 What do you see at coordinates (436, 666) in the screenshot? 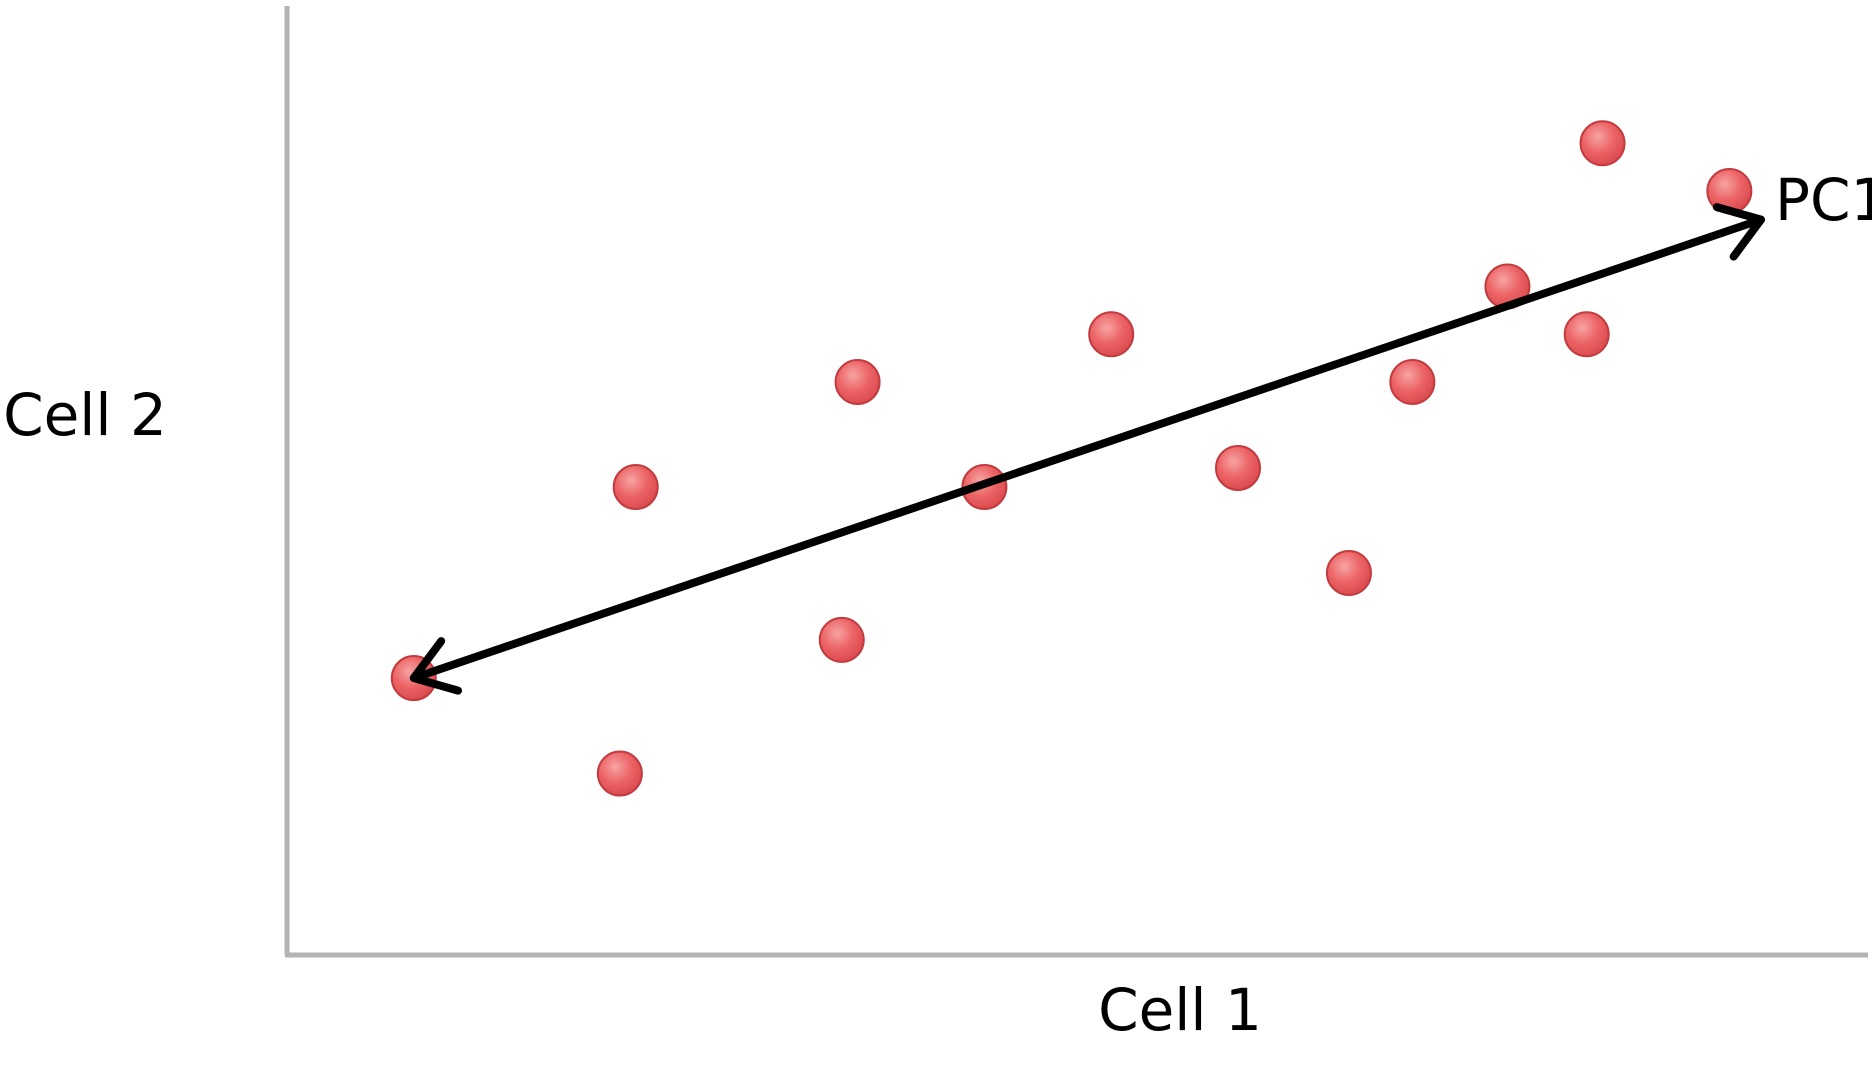
I see `pc1-arrow-head-start` at bounding box center [436, 666].